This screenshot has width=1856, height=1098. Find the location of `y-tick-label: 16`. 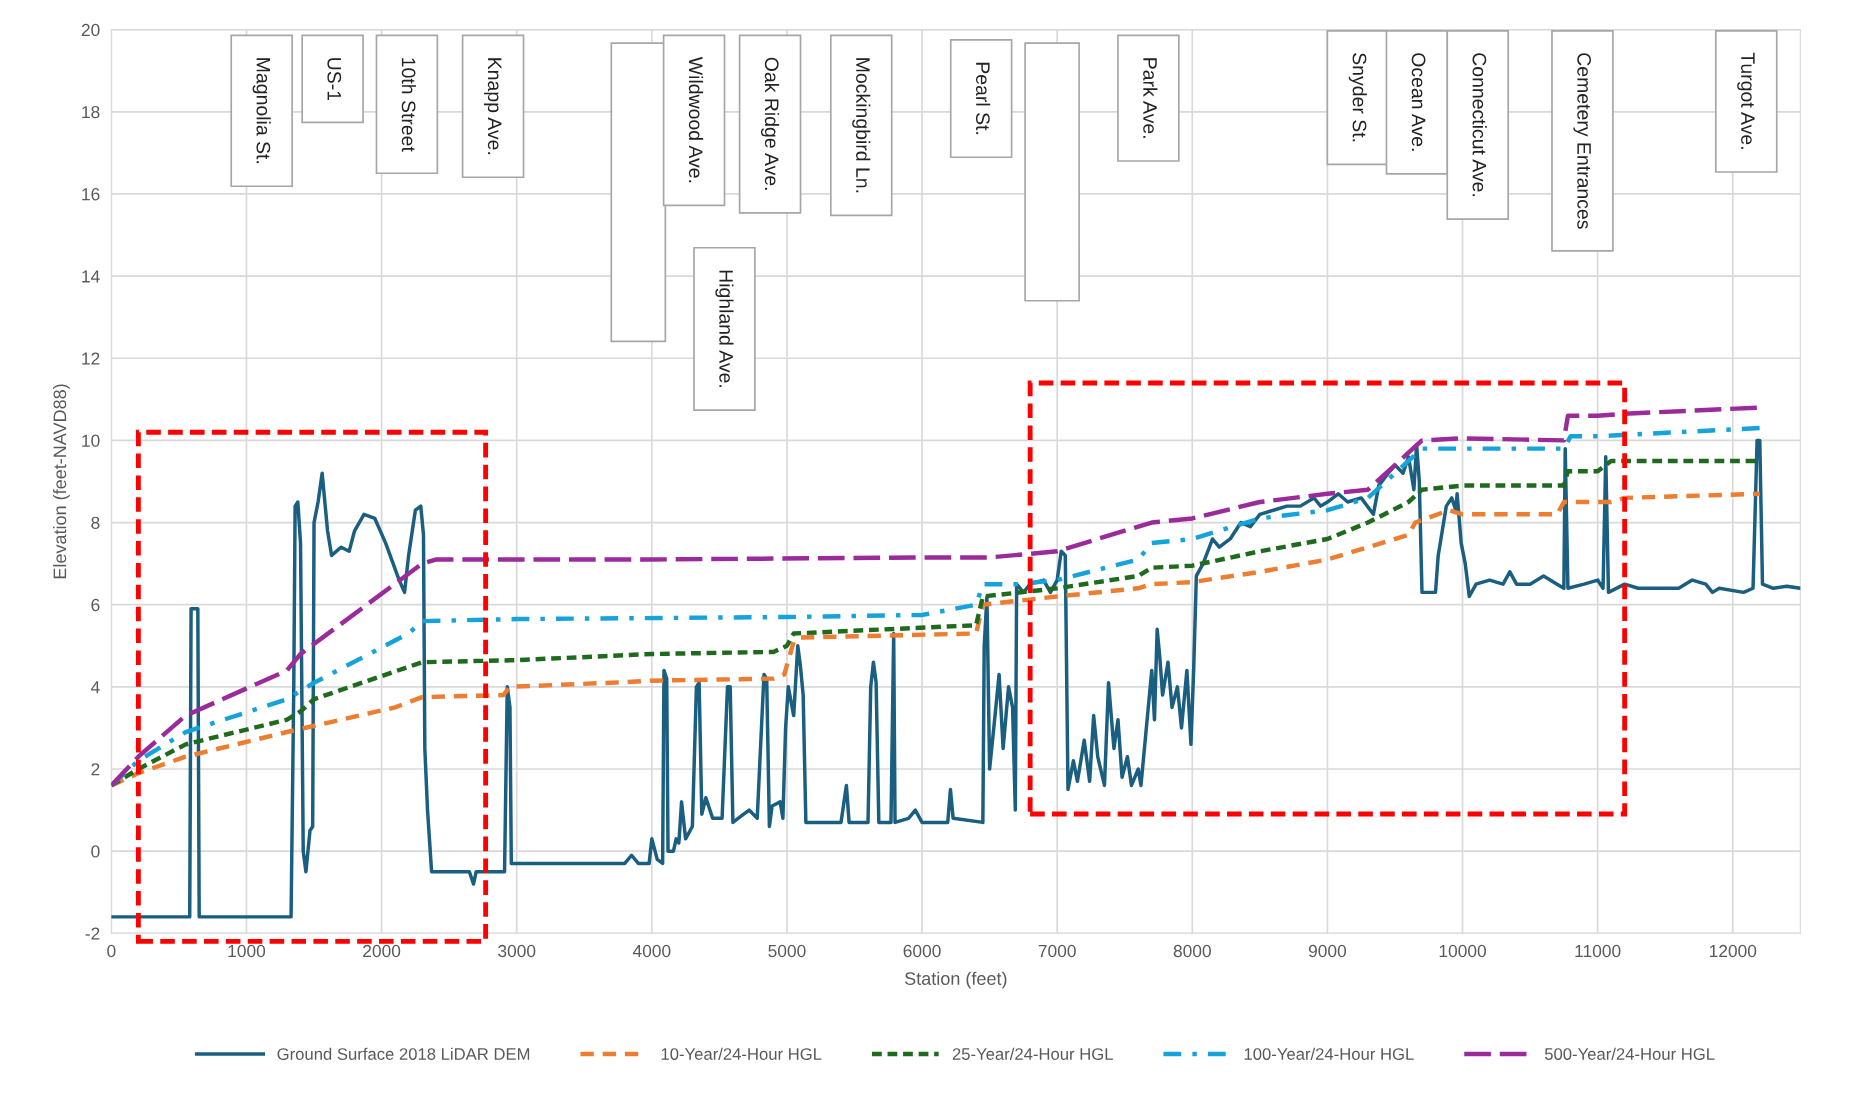

y-tick-label: 16 is located at coordinates (91, 194).